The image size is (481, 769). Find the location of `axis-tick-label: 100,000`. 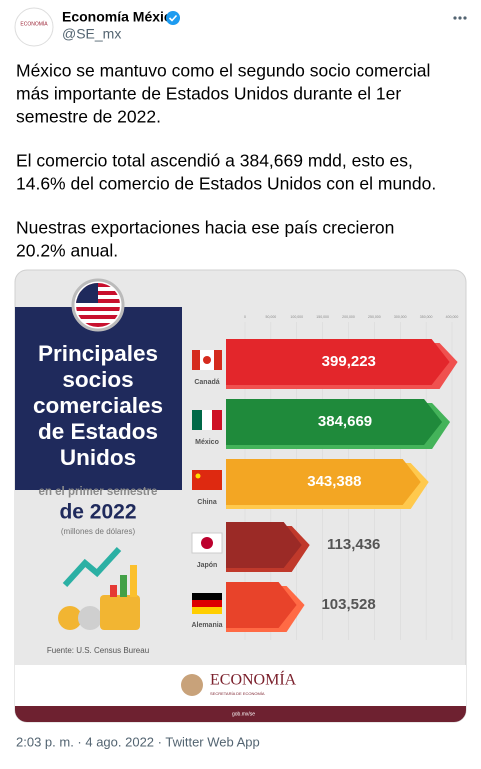

axis-tick-label: 100,000 is located at coordinates (296, 317).